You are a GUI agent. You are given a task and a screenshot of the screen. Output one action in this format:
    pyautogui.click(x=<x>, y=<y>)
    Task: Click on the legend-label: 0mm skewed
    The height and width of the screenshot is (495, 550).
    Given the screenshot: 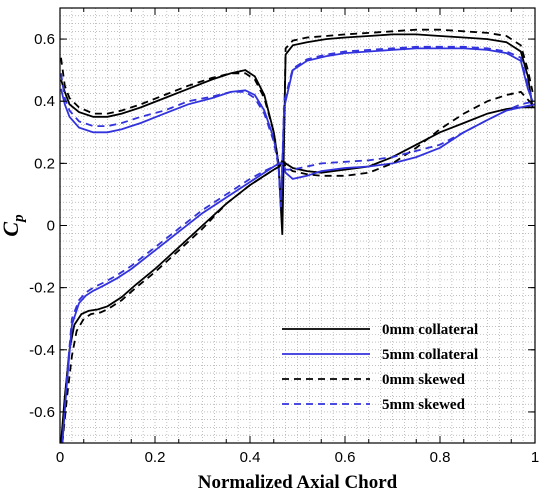 What is the action you would take?
    pyautogui.click(x=424, y=380)
    